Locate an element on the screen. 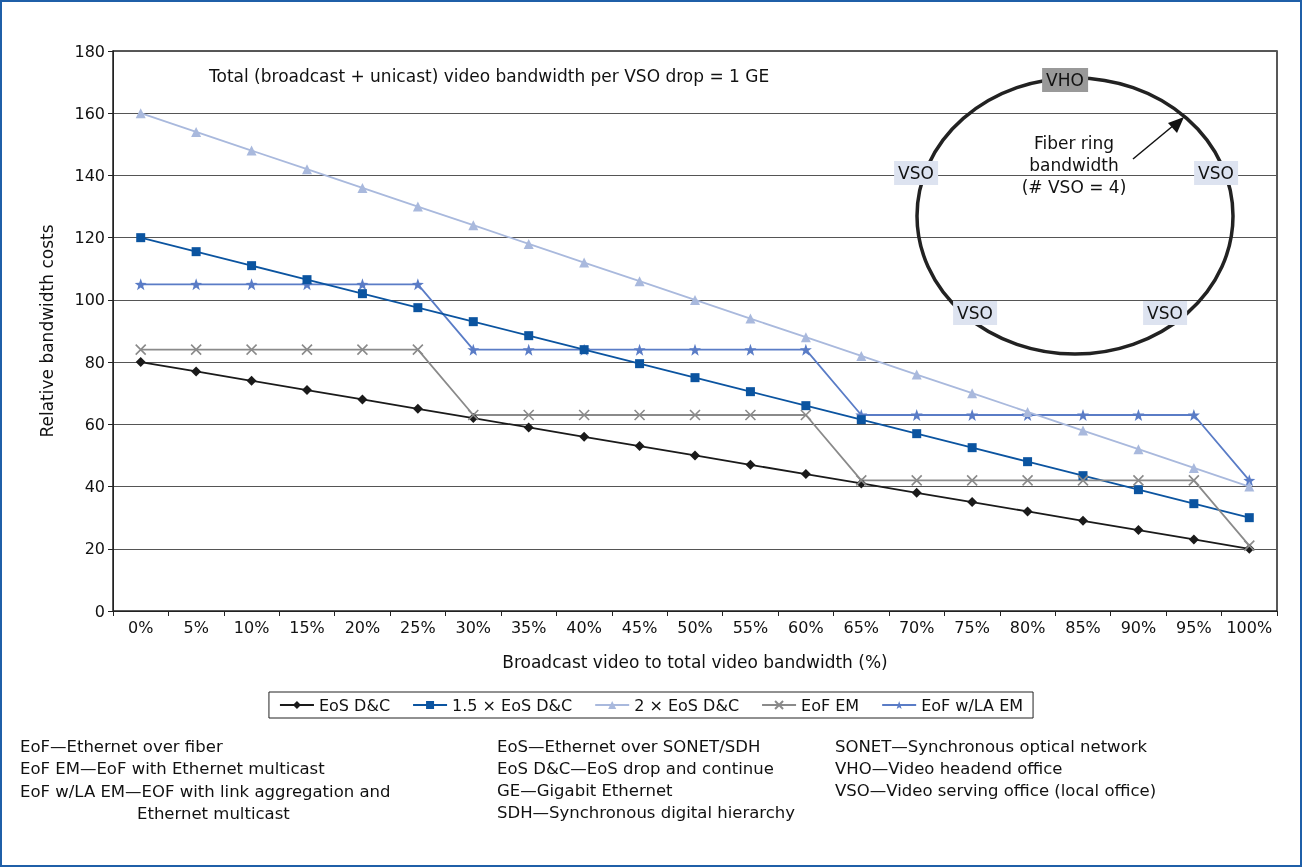 The height and width of the screenshot is (867, 1302). legend-label: 2 × EoS D&C is located at coordinates (687, 705).